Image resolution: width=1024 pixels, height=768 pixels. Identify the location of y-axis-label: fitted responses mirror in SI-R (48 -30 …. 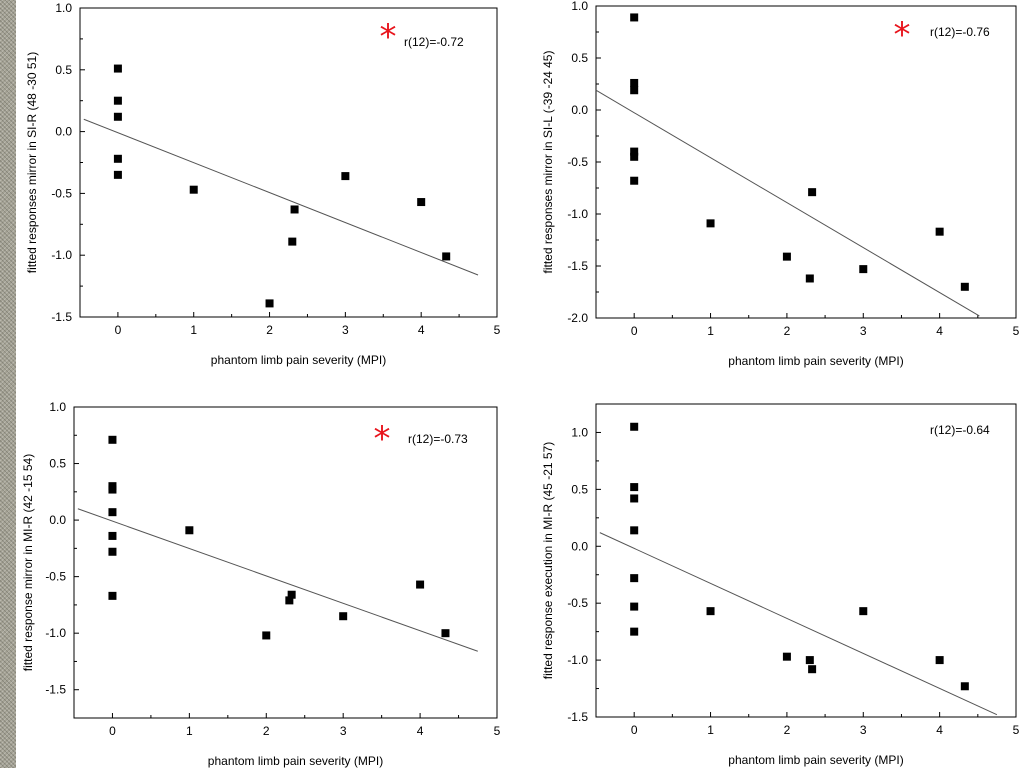
(32, 162).